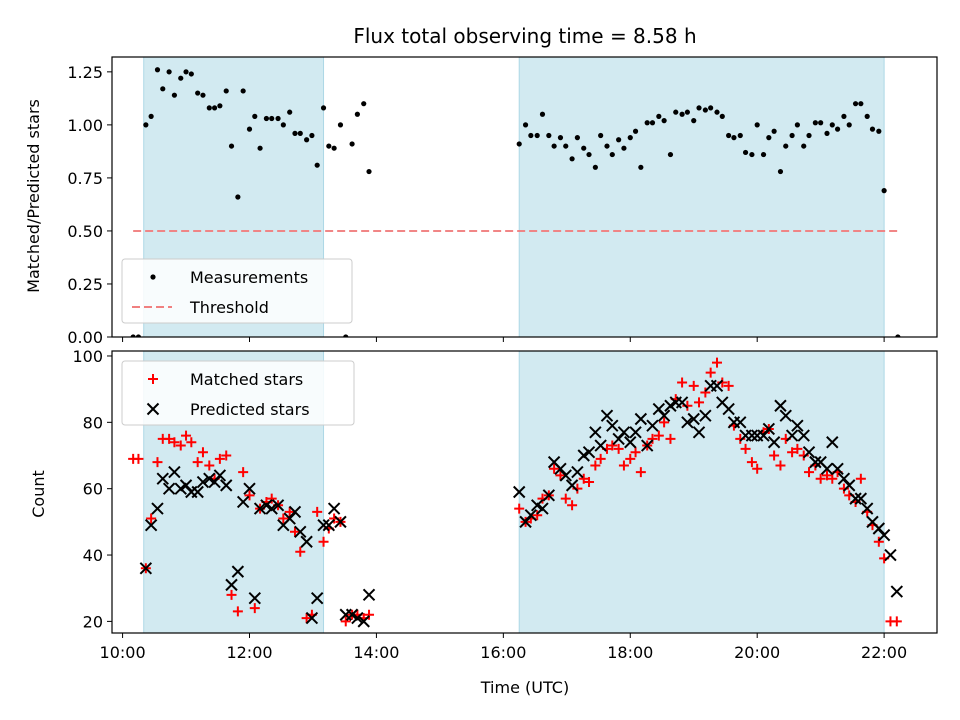  I want to click on xlabel: Time (UTC), so click(524, 687).